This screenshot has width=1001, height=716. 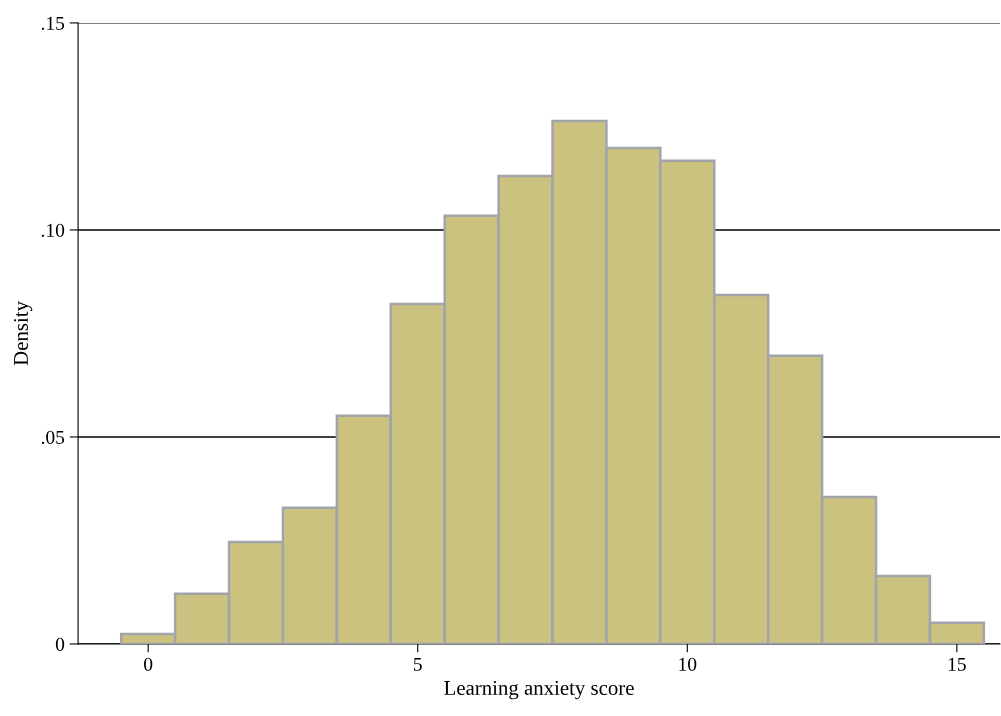 What do you see at coordinates (53, 437) in the screenshot?
I see `y-tick-label: .05` at bounding box center [53, 437].